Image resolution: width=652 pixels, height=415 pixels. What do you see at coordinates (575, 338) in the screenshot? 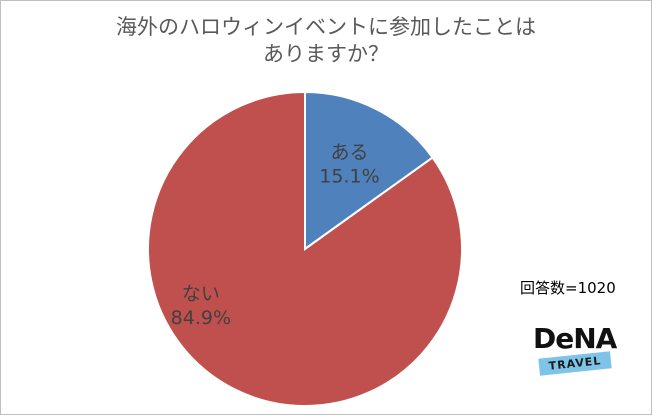
I see `logo-brand-text: DeNA` at bounding box center [575, 338].